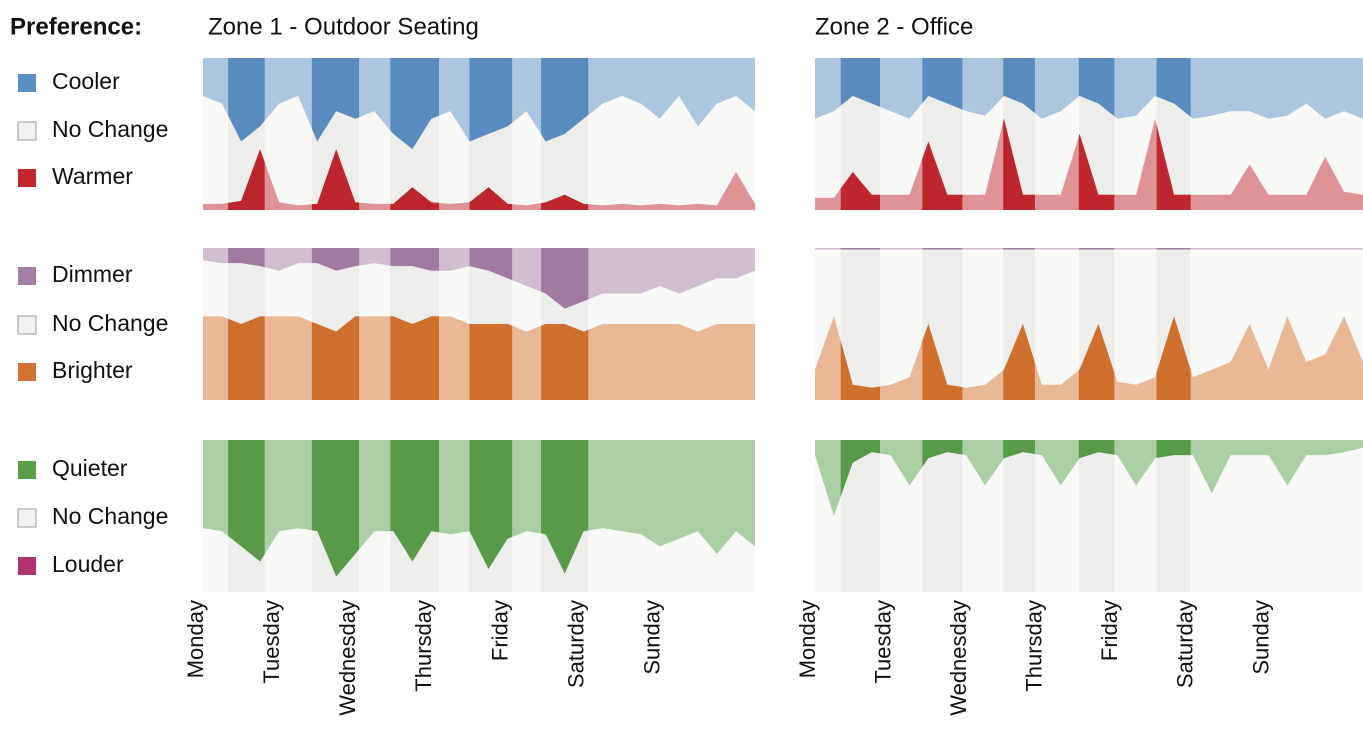 This screenshot has height=753, width=1363. Describe the element at coordinates (343, 26) in the screenshot. I see `zone-title: Zone 1 - Outdoor Seating` at that location.